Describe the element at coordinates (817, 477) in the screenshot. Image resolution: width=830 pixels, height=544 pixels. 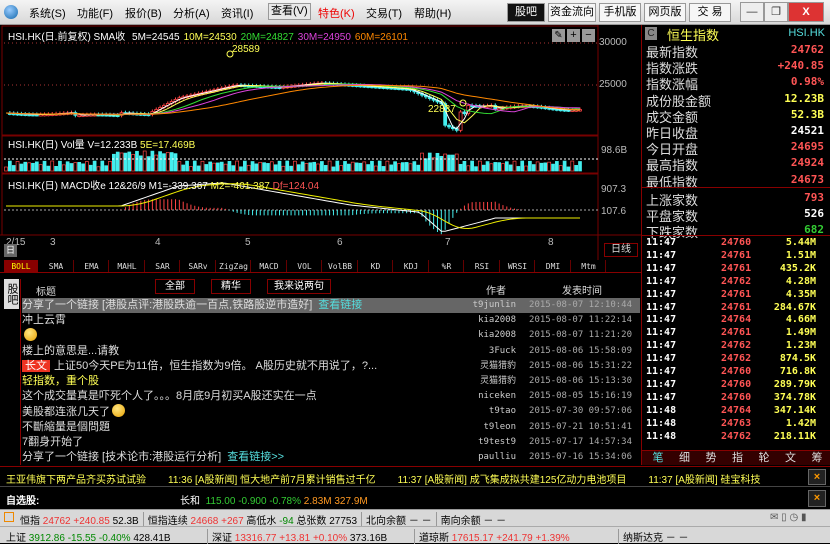
I see `close-news-button: ×` at that location.